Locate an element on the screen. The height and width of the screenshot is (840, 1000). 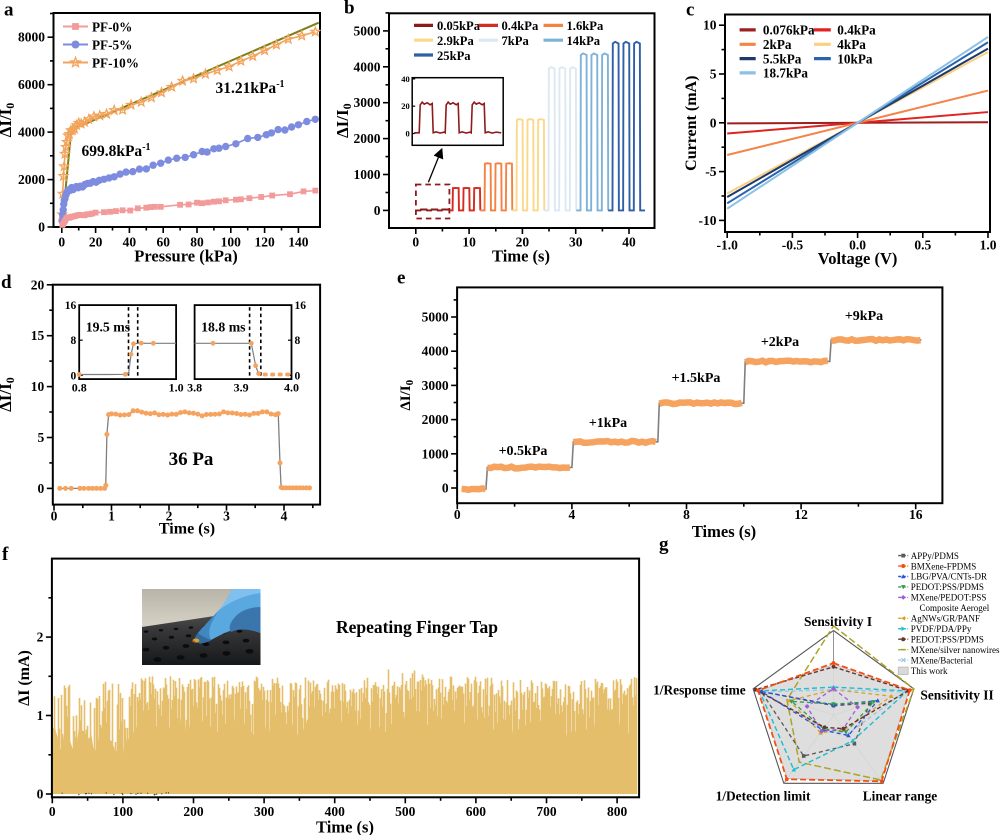
svg-text: +1kPa is located at coordinates (608, 423).